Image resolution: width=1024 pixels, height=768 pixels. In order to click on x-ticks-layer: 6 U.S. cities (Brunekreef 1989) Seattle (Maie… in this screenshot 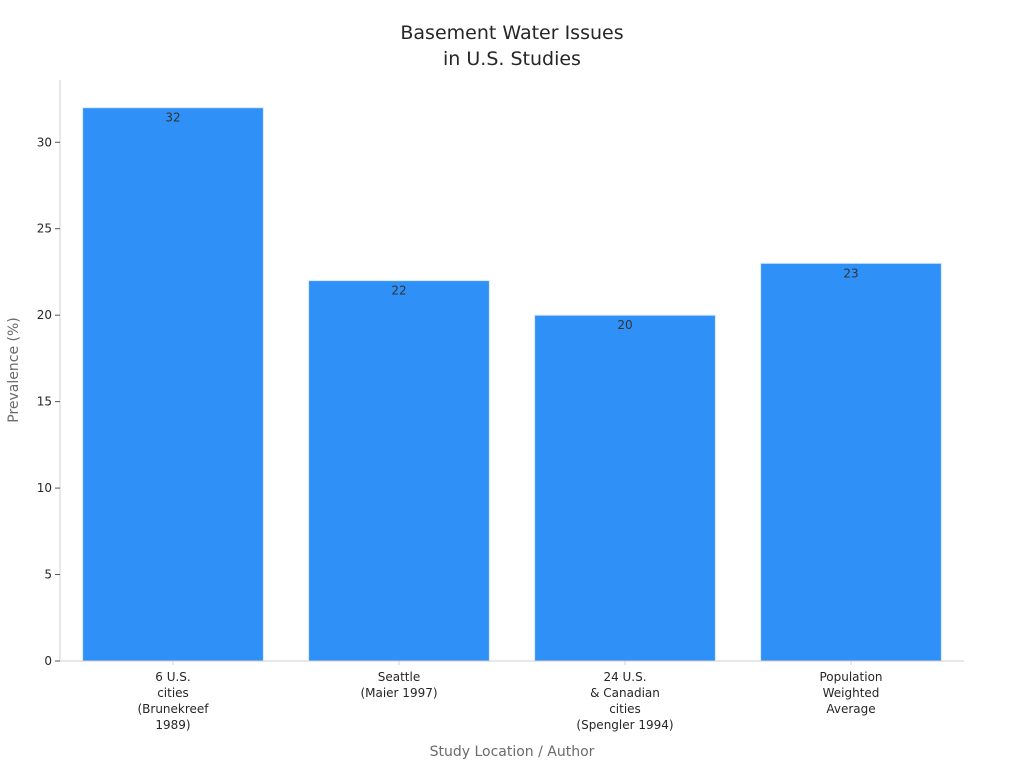, I will do `click(510, 696)`.